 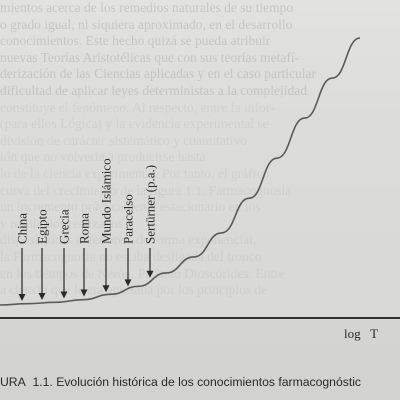 What do you see at coordinates (84, 255) in the screenshot?
I see `annotation-3: Roma` at bounding box center [84, 255].